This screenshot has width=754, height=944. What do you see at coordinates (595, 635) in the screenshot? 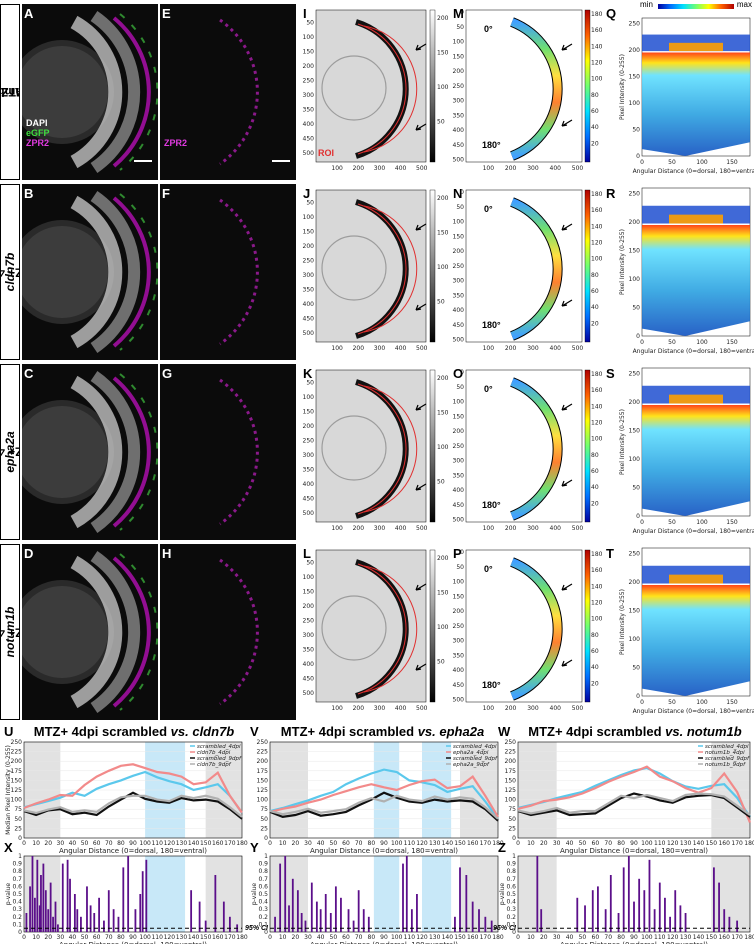
I see `roi-colorbar-tick: 80` at bounding box center [595, 635].